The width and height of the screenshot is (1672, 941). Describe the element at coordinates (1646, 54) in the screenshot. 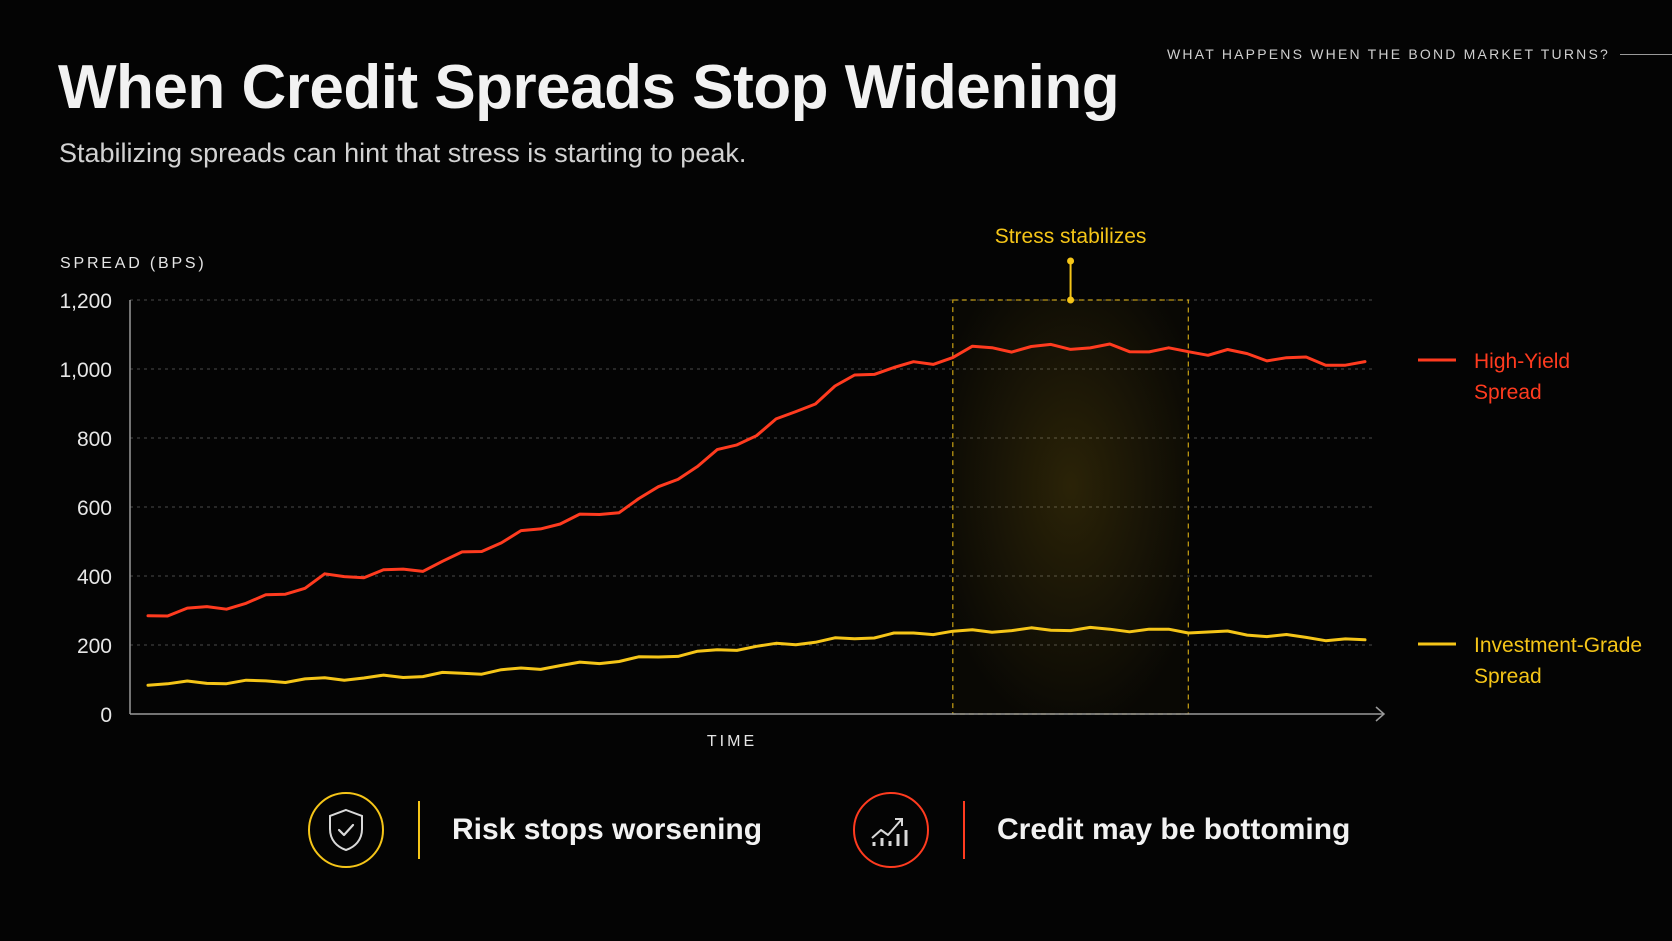

I see `kicker-rule` at that location.